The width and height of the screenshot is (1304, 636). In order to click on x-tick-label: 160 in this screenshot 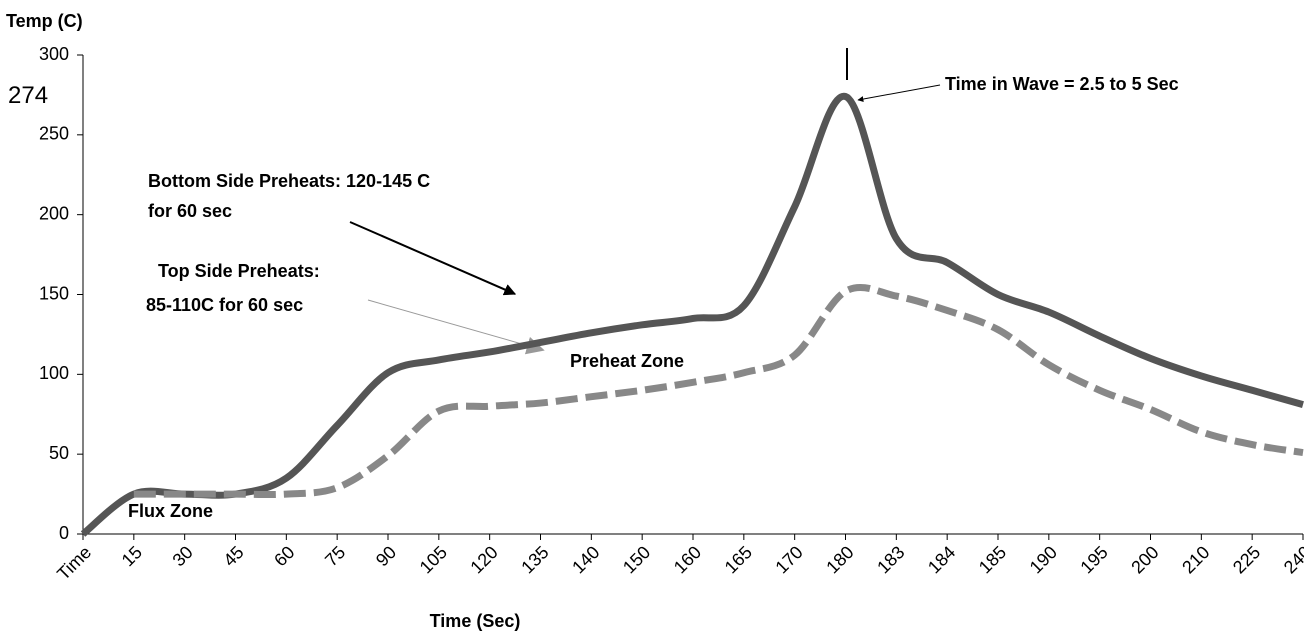, I will do `click(687, 559)`.